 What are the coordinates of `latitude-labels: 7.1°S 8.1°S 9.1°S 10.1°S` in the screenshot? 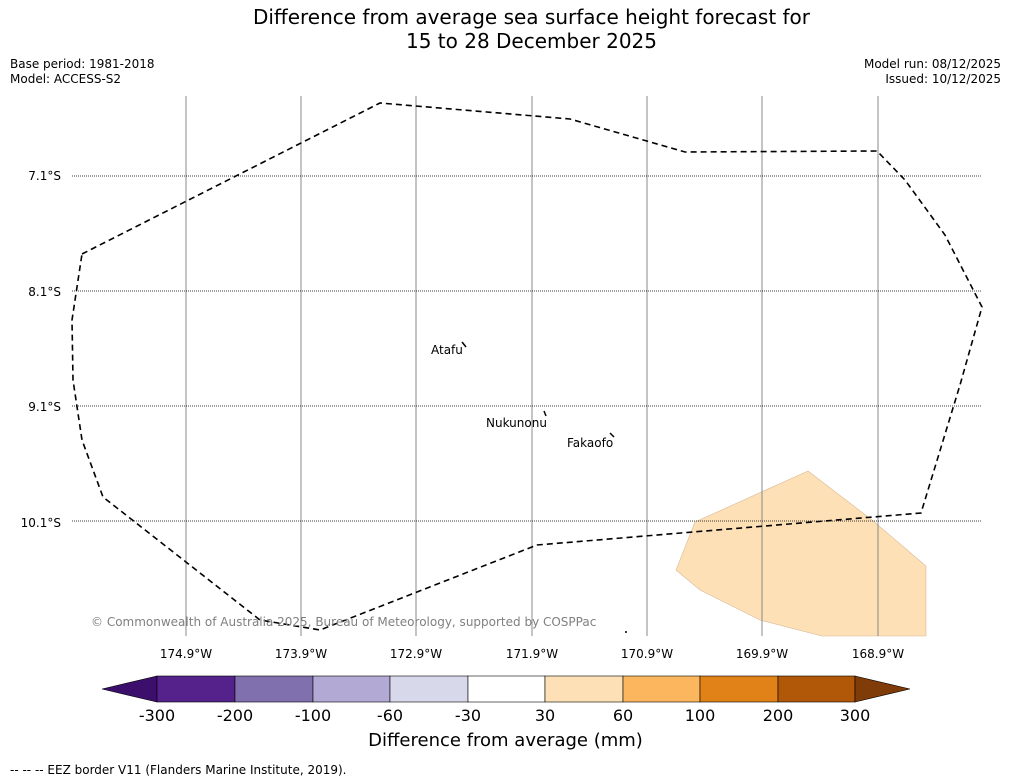 It's located at (41, 349).